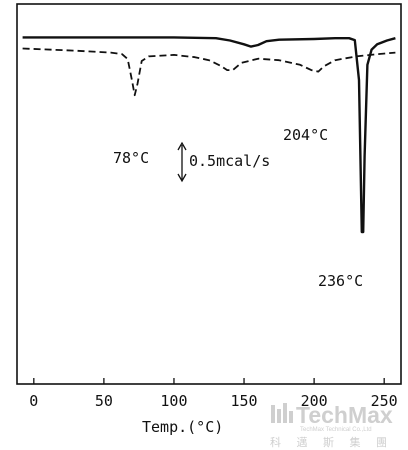 The image size is (408, 450). Describe the element at coordinates (344, 415) in the screenshot. I see `watermark-brand: TechMax` at that location.